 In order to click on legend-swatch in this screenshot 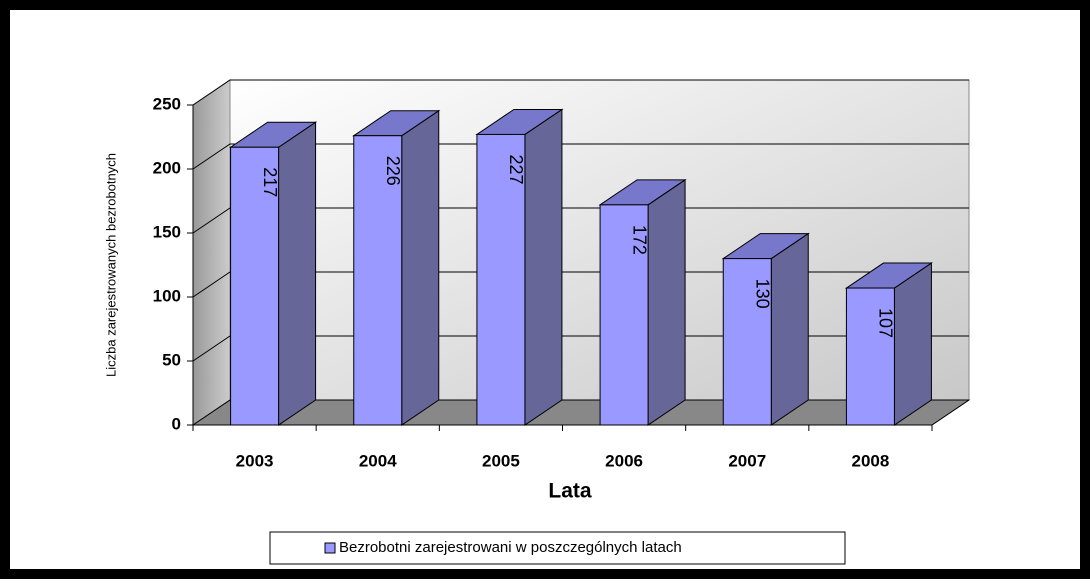, I will do `click(330, 548)`.